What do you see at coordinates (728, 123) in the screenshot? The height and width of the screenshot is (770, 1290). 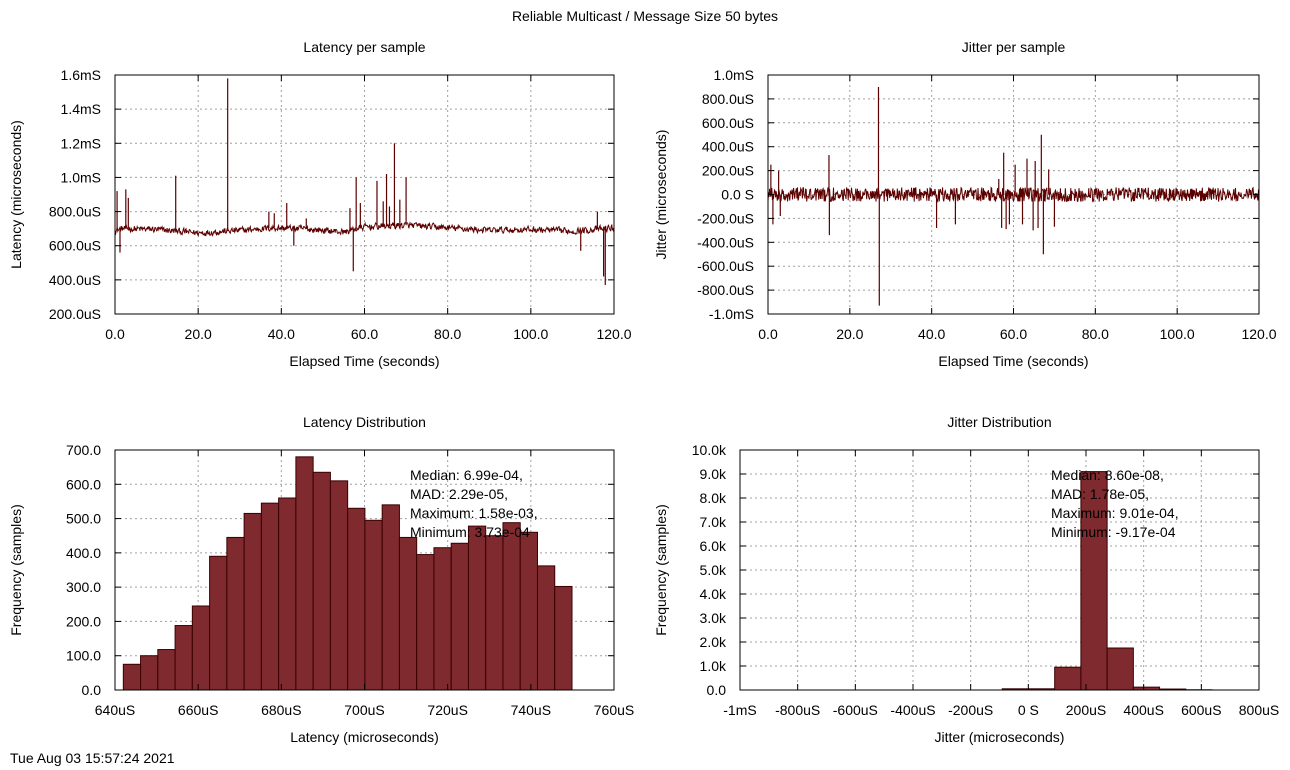 I see `y-tick-label: 600.0uS` at bounding box center [728, 123].